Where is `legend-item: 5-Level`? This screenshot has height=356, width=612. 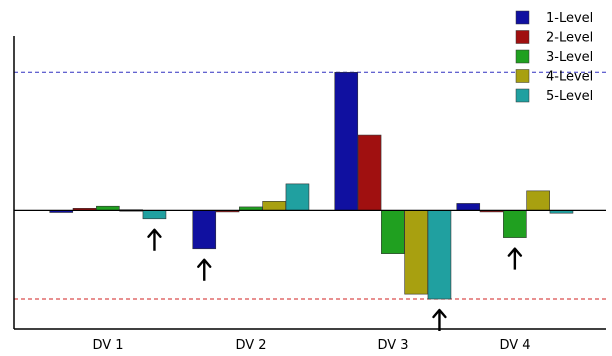
legend-item: 5-Level is located at coordinates (554, 96).